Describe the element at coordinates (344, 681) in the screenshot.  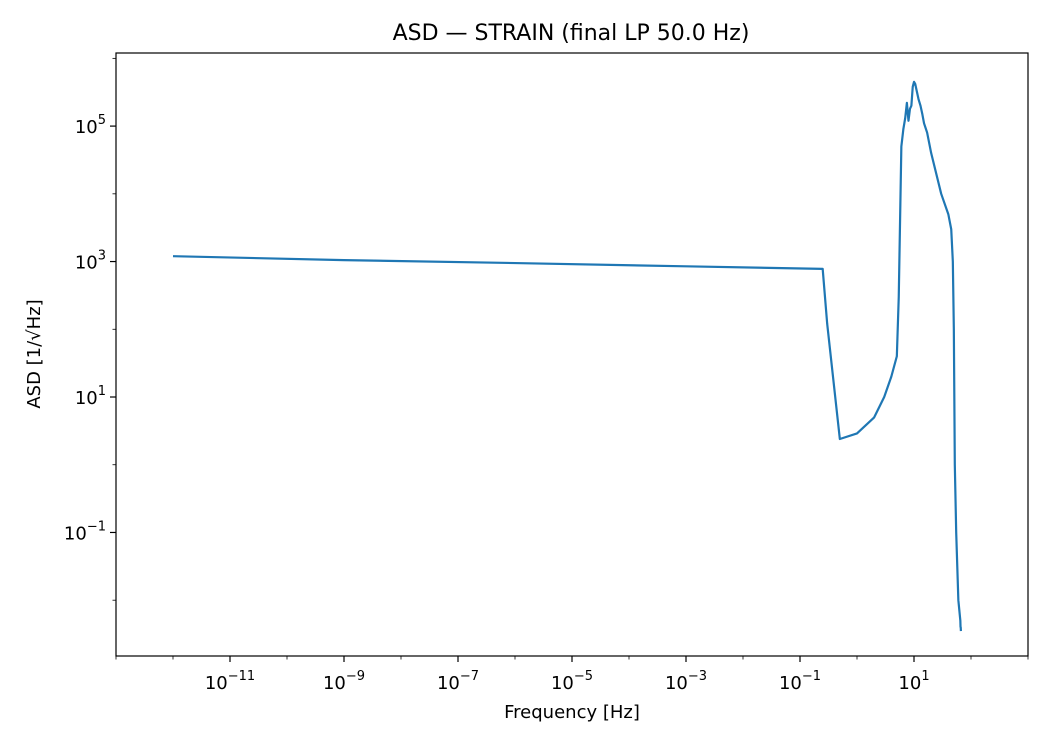
I see `x-tick-label: 10⁻⁹` at that location.